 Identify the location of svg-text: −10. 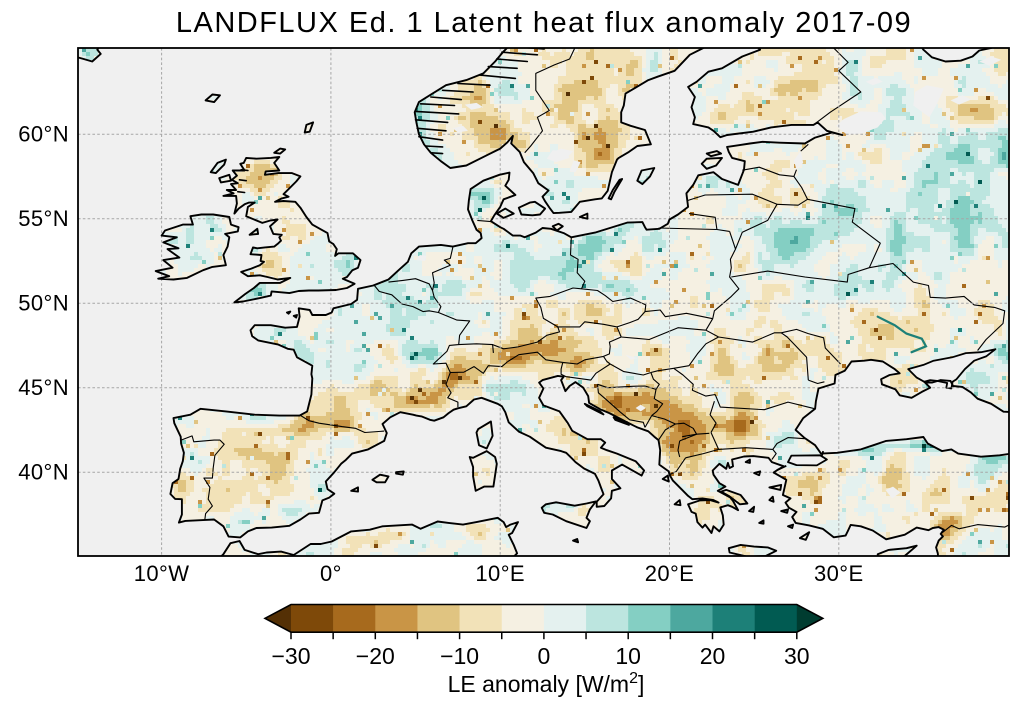
(459, 656).